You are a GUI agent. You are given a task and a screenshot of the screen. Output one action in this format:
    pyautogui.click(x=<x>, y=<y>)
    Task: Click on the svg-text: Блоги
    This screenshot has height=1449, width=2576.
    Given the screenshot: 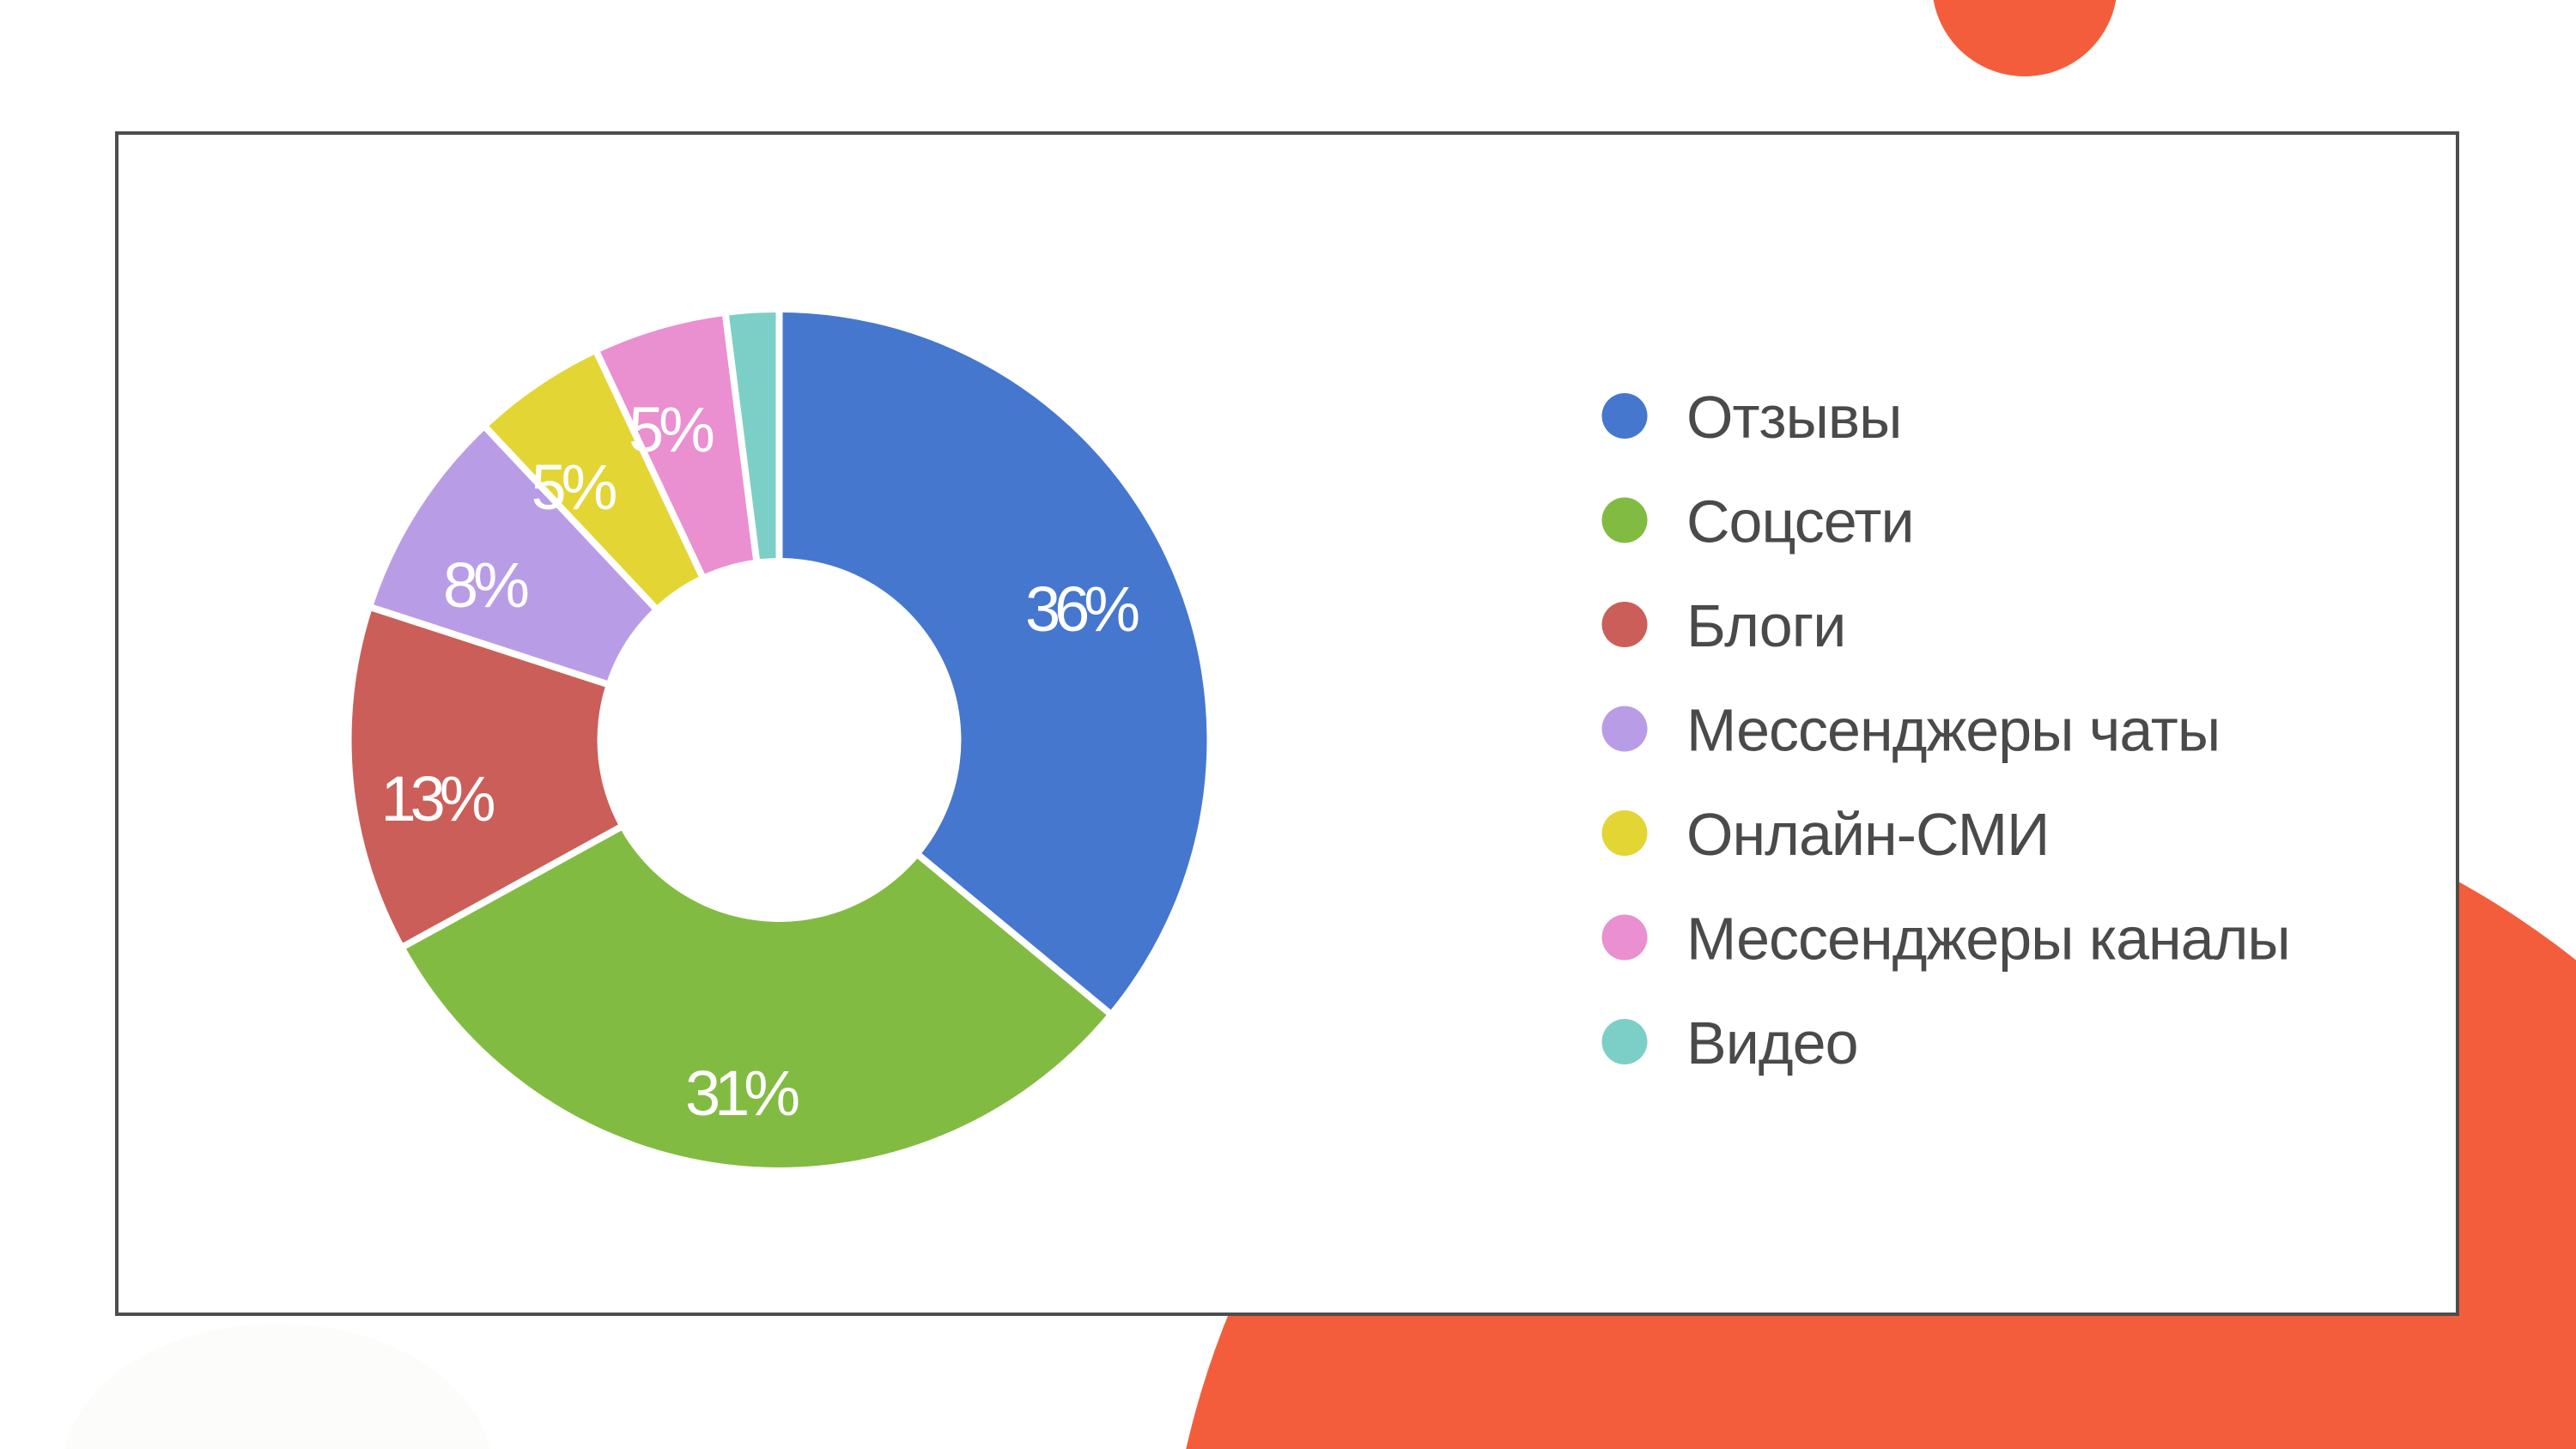 What is the action you would take?
    pyautogui.click(x=1765, y=625)
    